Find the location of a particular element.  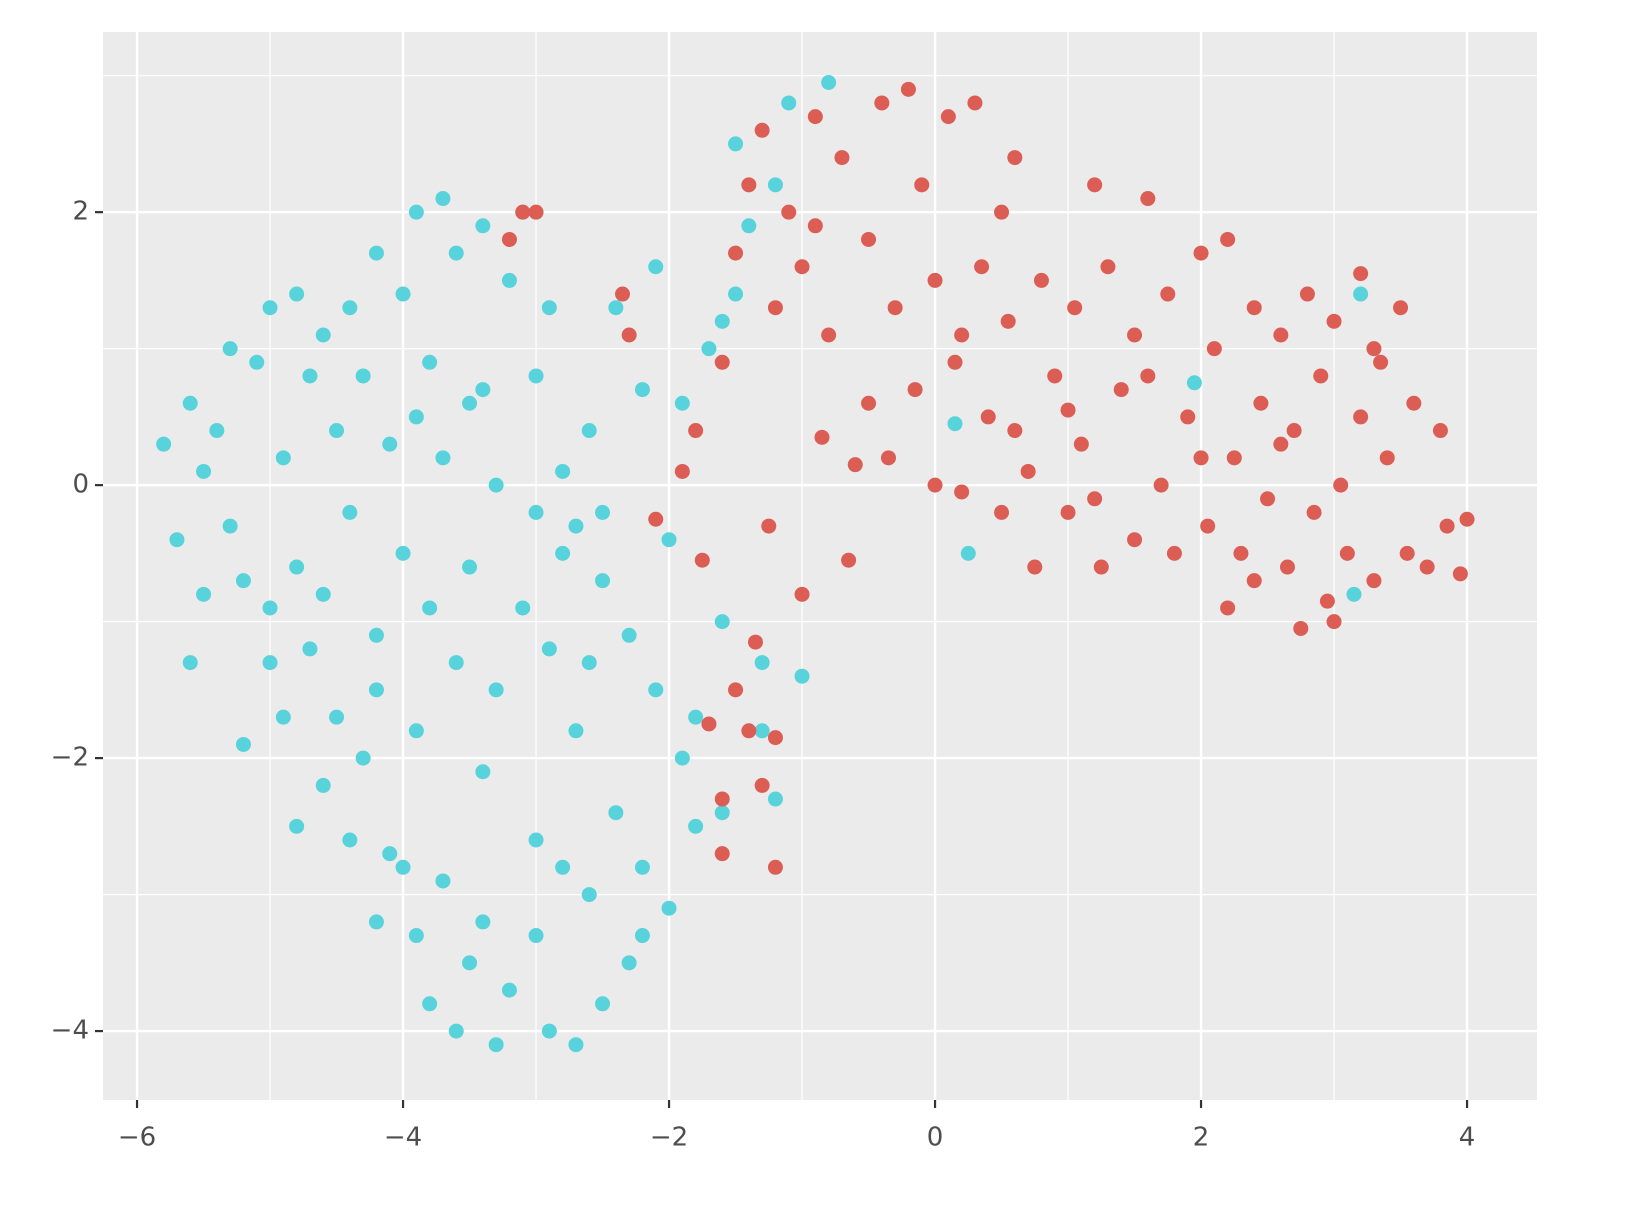

y-tick-label: −4 is located at coordinates (70, 1031).